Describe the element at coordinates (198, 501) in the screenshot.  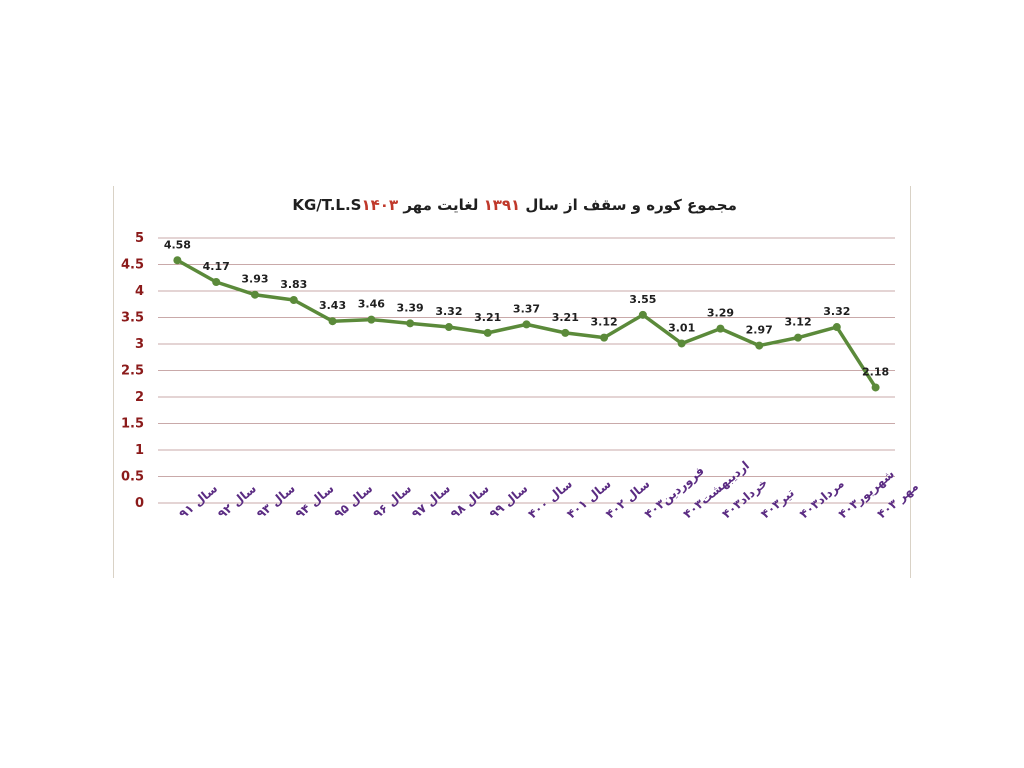
I see `x-tick-label: سال ۹۱` at that location.